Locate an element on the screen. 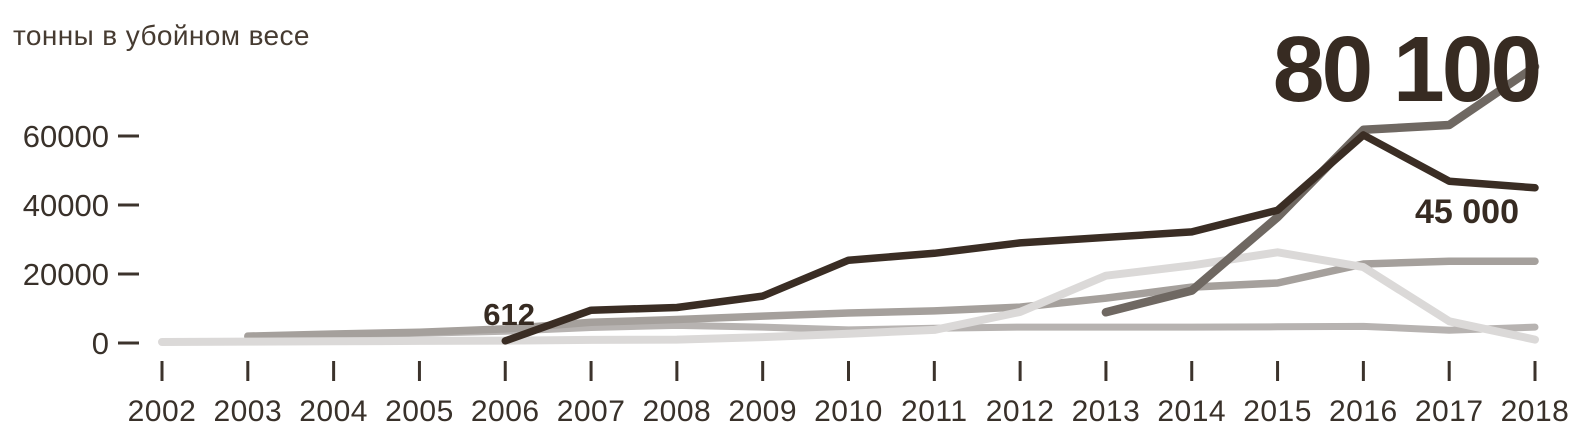 This screenshot has height=432, width=1581. x-tick-label: 2017 is located at coordinates (1449, 411).